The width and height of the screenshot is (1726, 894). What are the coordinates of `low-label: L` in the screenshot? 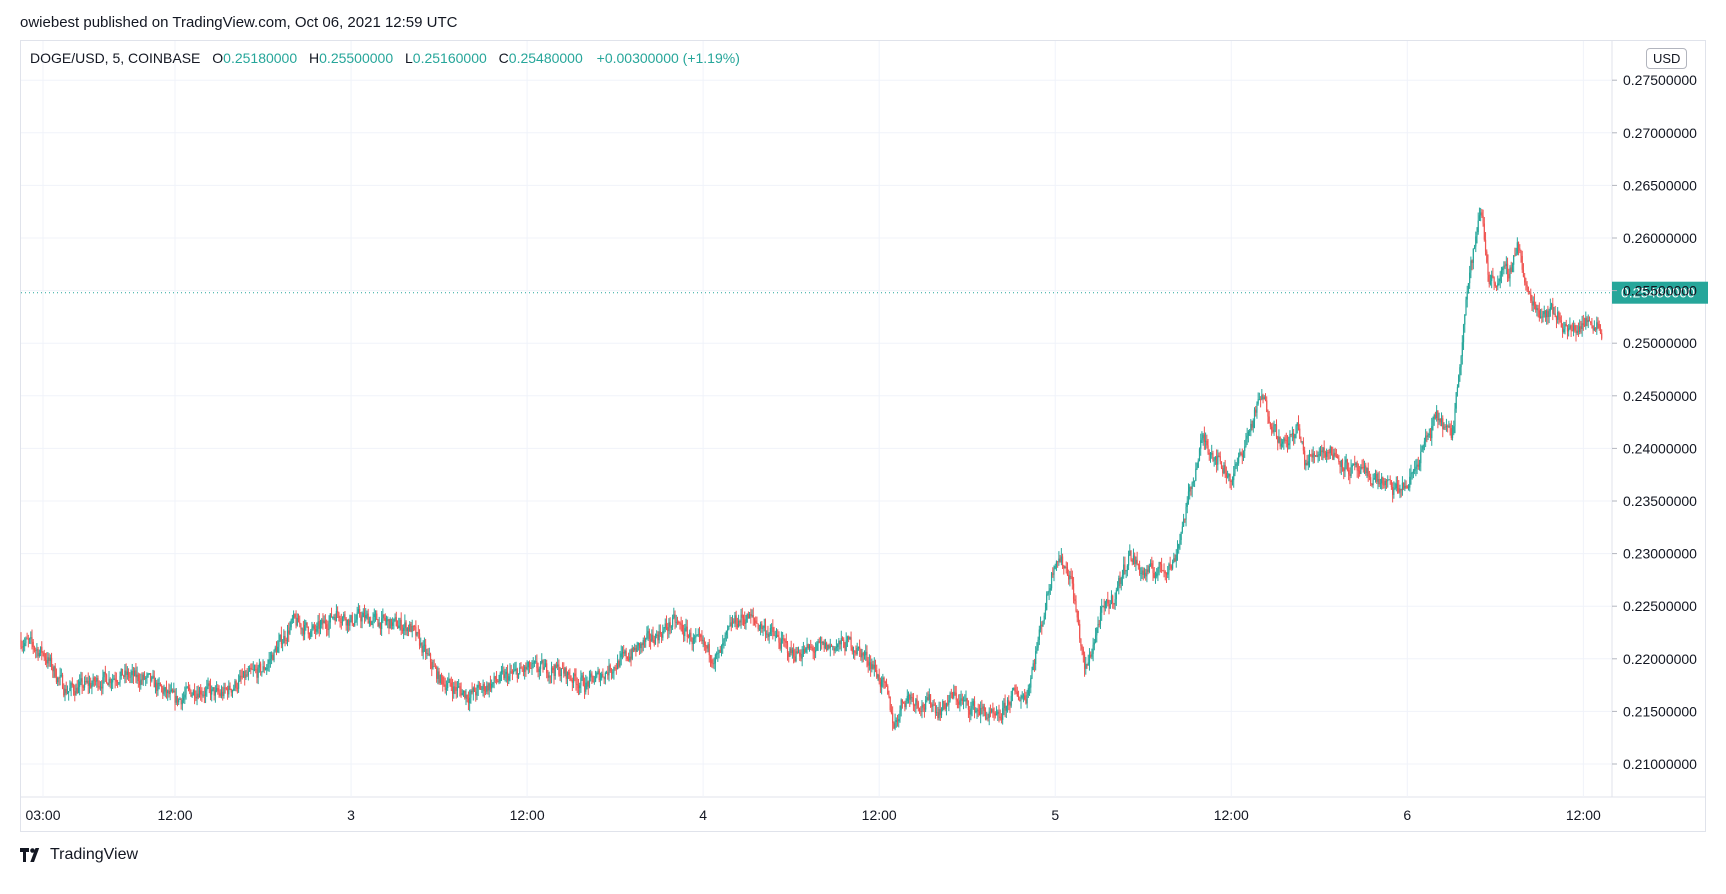 It's located at (409, 58).